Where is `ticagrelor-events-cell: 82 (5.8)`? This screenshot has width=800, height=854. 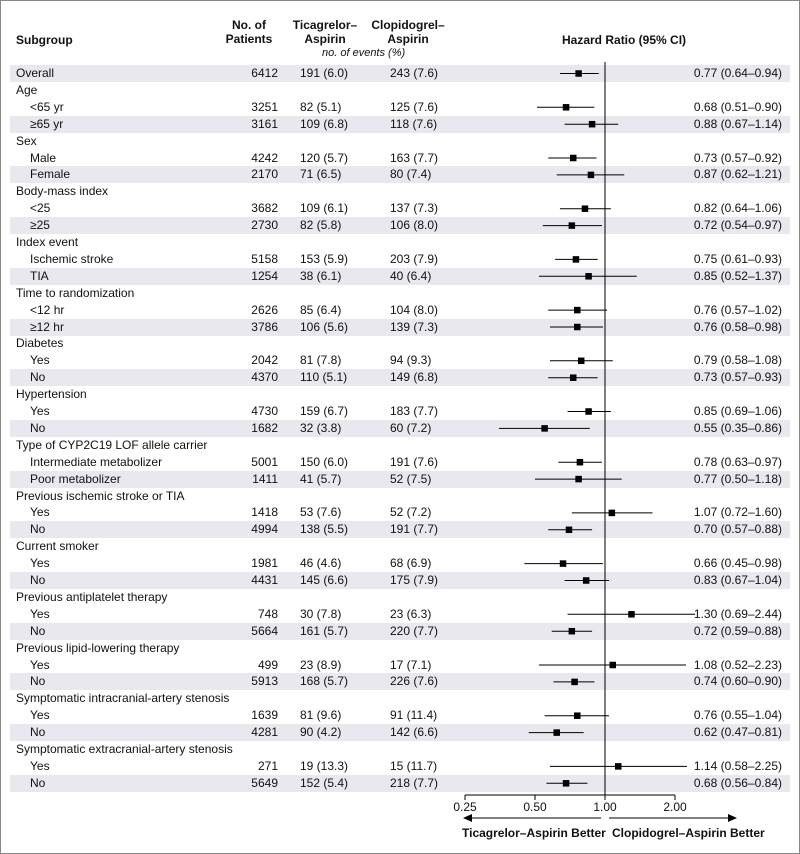 ticagrelor-events-cell: 82 (5.8) is located at coordinates (321, 225).